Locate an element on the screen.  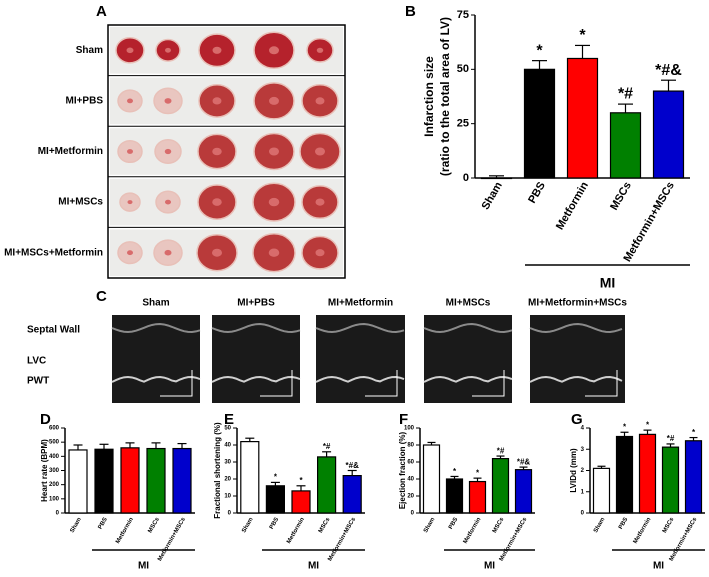
x-tick-label: MSCs is located at coordinates (154, 525).